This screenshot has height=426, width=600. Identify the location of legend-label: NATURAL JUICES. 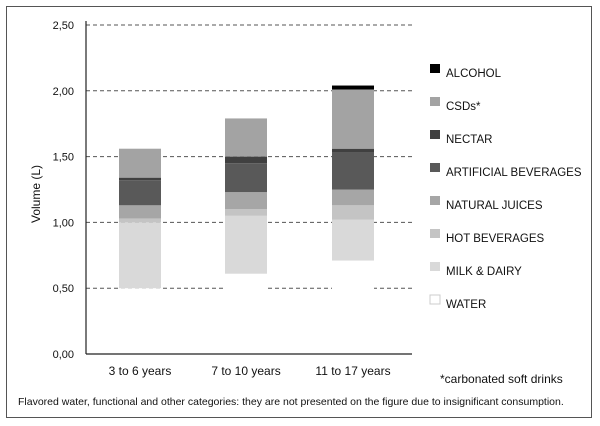
(494, 206).